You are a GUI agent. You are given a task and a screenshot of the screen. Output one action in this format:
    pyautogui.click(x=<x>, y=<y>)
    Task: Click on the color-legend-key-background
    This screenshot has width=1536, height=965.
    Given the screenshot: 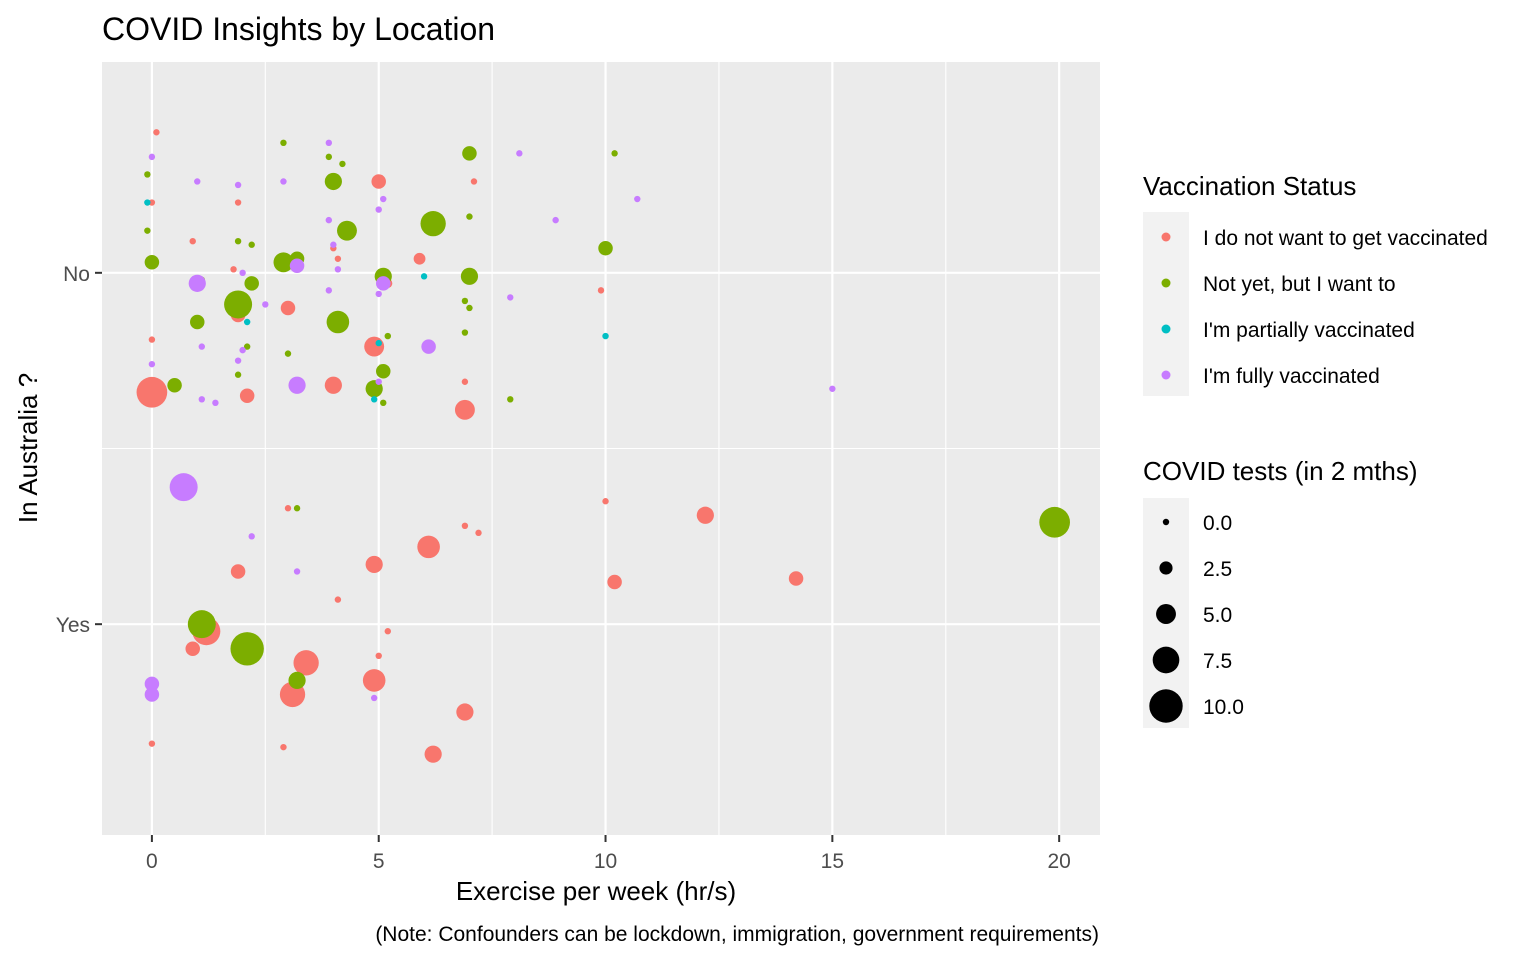 What is the action you would take?
    pyautogui.click(x=1166, y=304)
    